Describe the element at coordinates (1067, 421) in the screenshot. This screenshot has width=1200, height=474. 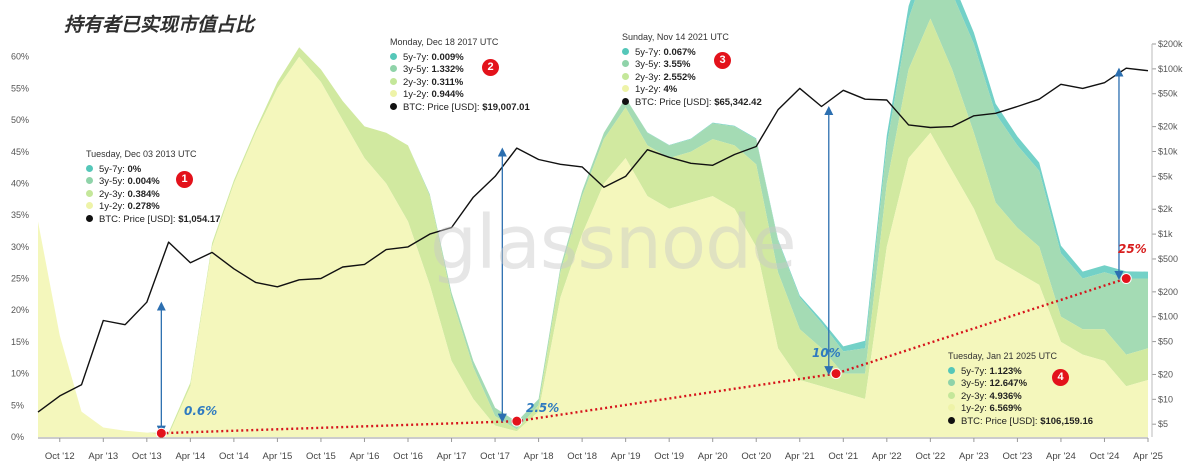
I see `tooltip-value: $106,159.16` at that location.